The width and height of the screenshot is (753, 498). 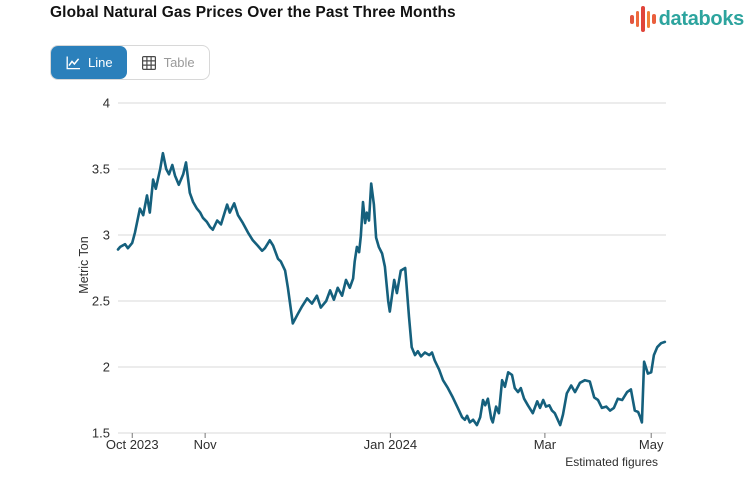 What do you see at coordinates (101, 301) in the screenshot?
I see `y-tick-label: 2.5` at bounding box center [101, 301].